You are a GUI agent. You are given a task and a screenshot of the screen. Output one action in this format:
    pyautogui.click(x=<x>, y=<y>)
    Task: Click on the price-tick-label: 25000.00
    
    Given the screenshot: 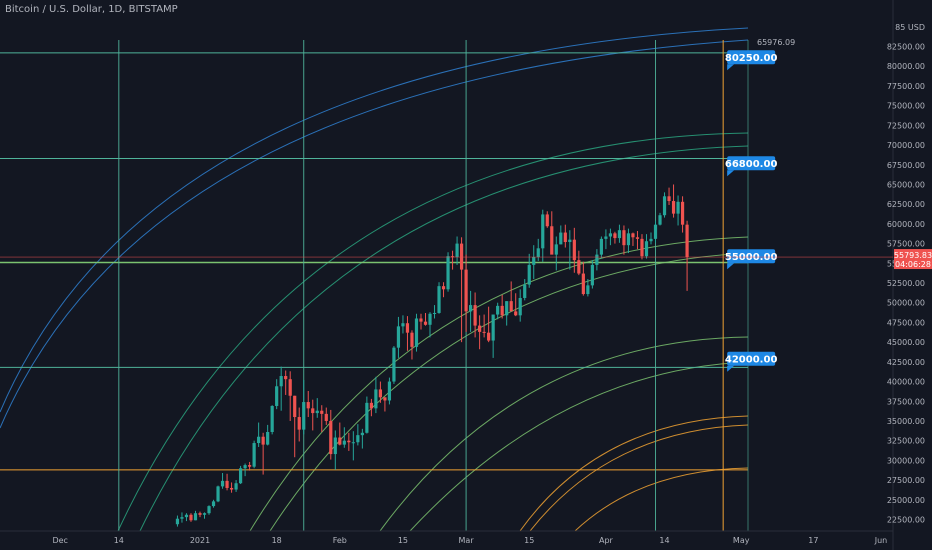 What is the action you would take?
    pyautogui.click(x=906, y=500)
    